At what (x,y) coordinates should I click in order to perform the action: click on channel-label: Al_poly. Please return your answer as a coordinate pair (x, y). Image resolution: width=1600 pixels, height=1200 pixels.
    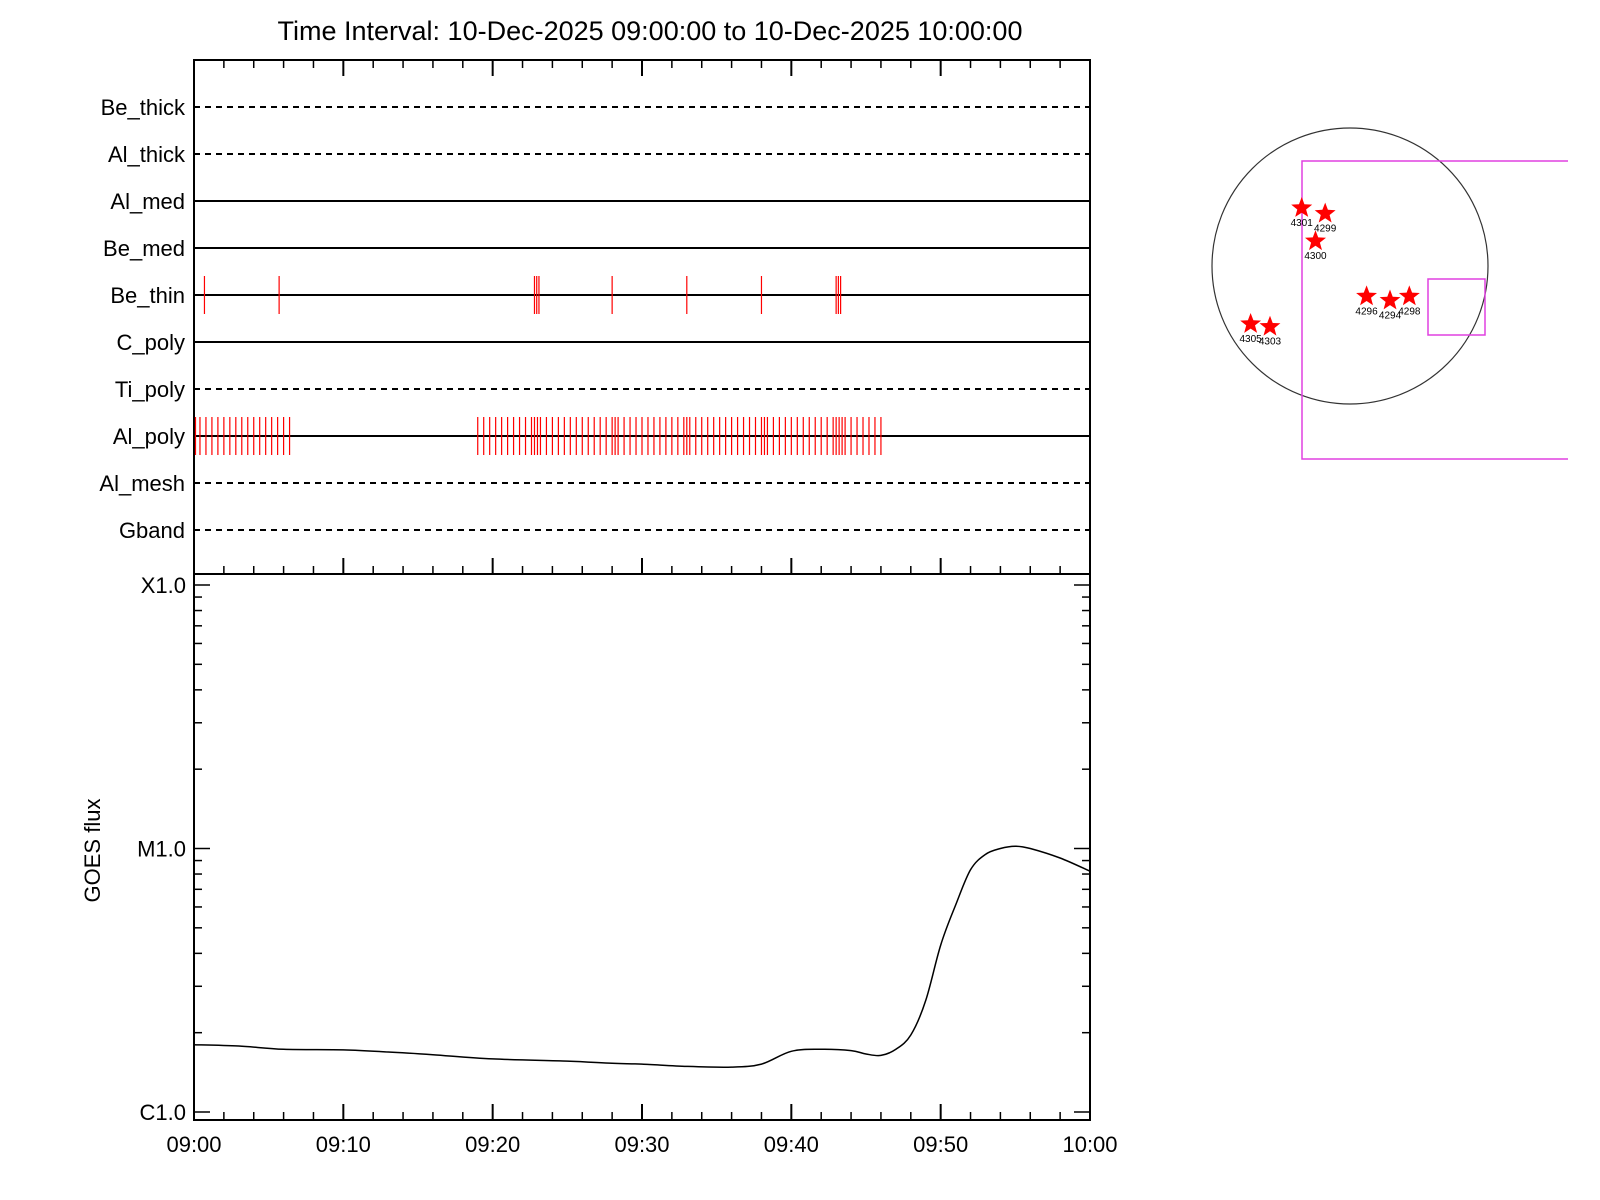
    Looking at the image, I should click on (149, 436).